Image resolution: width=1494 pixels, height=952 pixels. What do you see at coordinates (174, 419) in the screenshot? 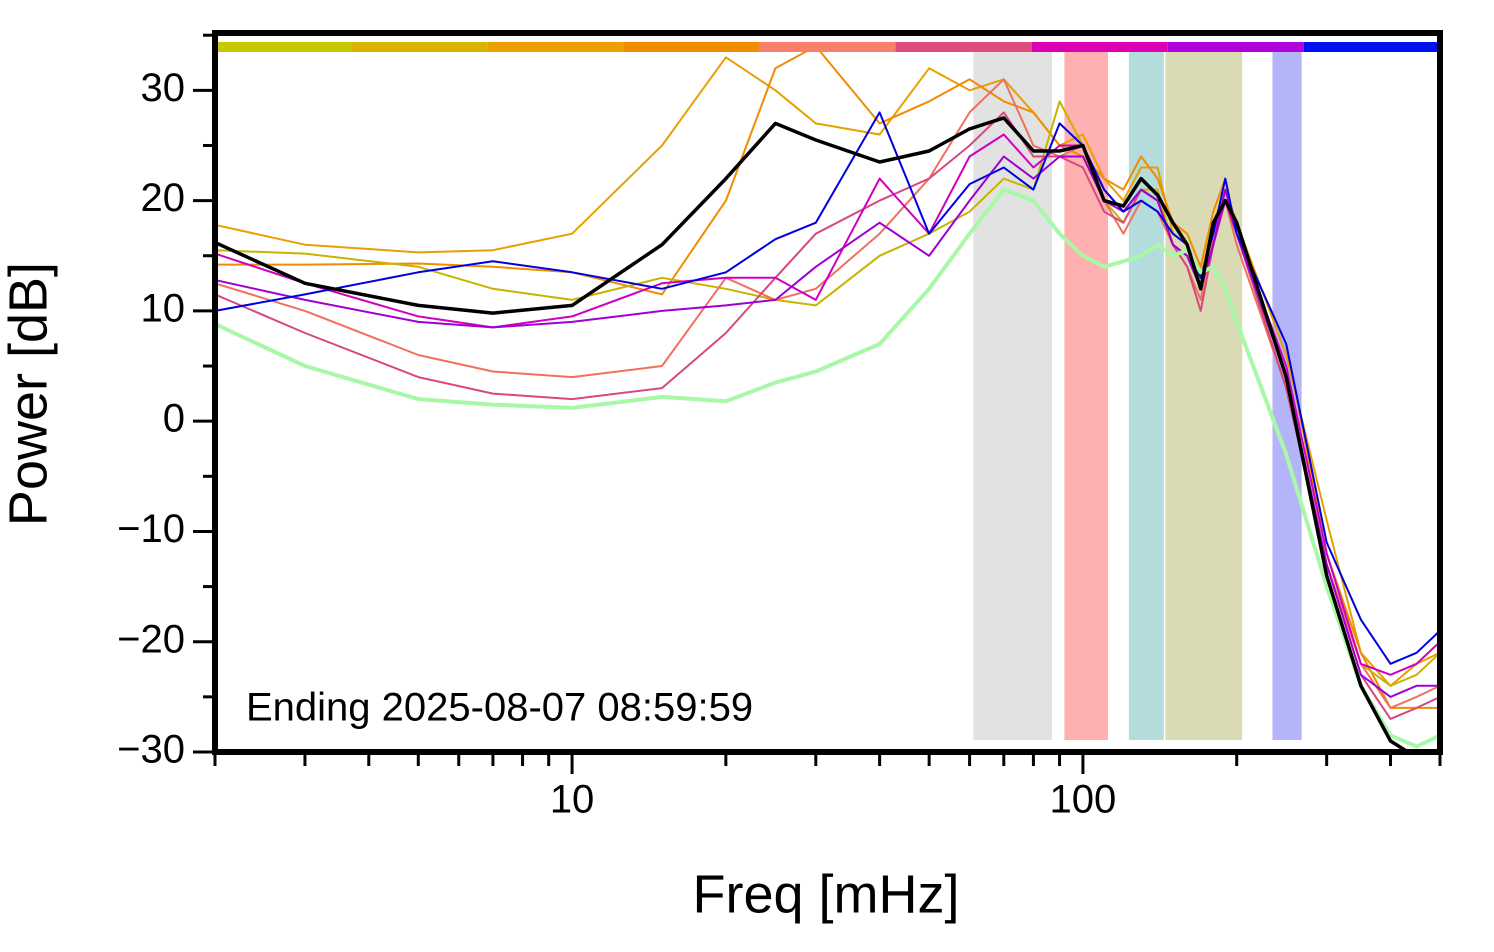
I see `y-tick-label: 0` at bounding box center [174, 419].